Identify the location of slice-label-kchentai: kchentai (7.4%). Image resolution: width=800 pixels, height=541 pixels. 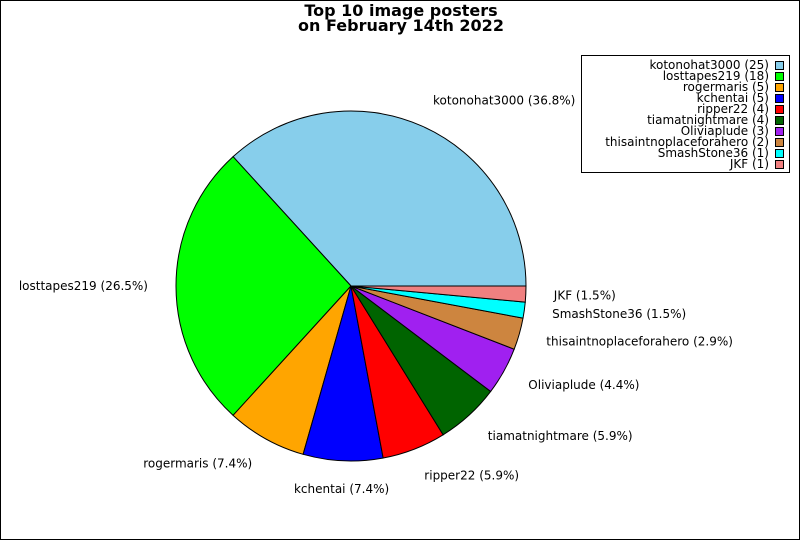
(341, 489).